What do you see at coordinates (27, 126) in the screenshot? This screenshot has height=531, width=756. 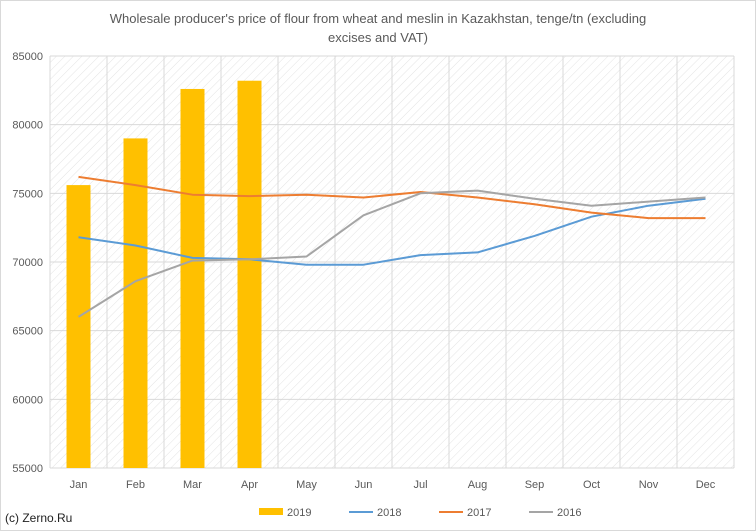 I see `y-tick-label: 80000` at bounding box center [27, 126].